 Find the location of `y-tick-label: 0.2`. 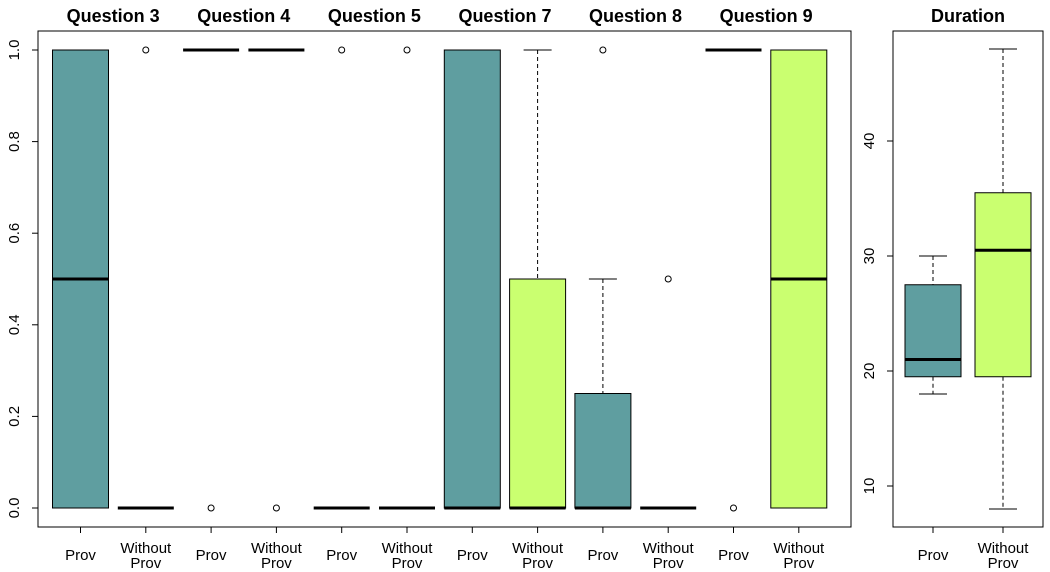

y-tick-label: 0.2 is located at coordinates (14, 416).